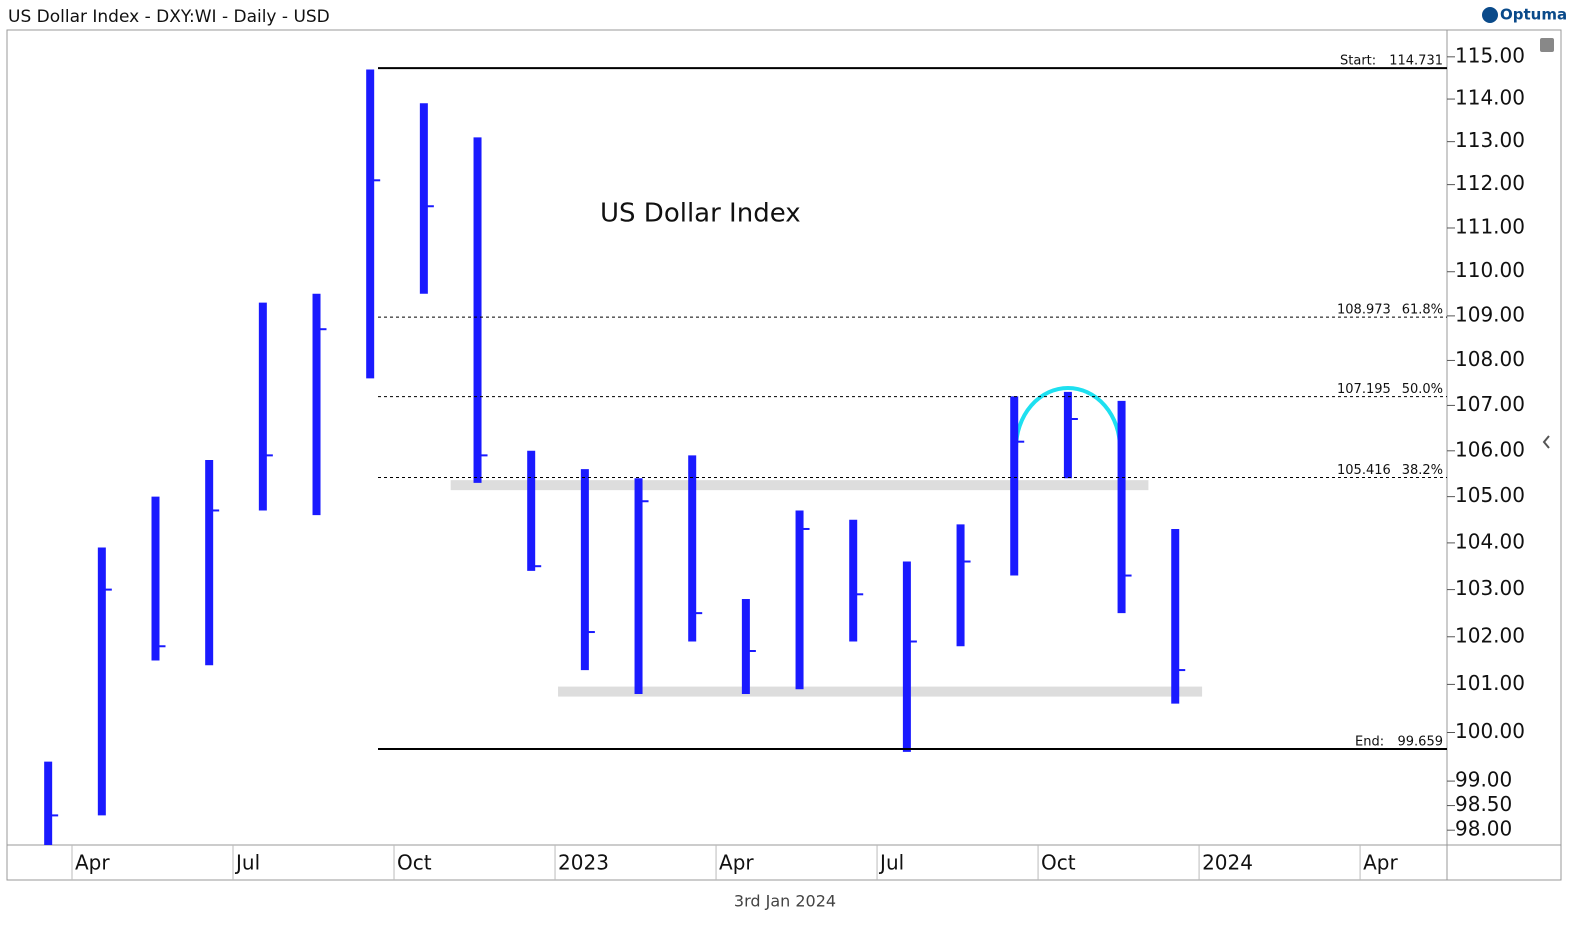 This screenshot has height=932, width=1587. What do you see at coordinates (1490, 98) in the screenshot?
I see `y-tick-label: 114.00` at bounding box center [1490, 98].